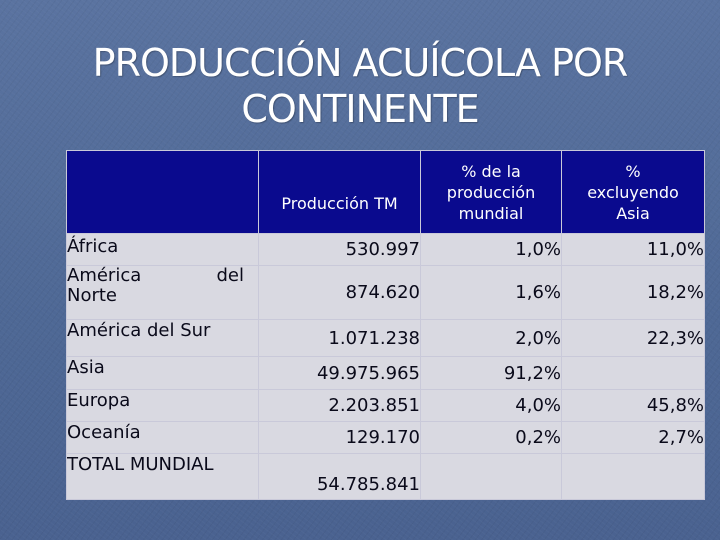 The width and height of the screenshot is (720, 540). I want to click on cell-pct-mundial: 1,6%, so click(491, 292).